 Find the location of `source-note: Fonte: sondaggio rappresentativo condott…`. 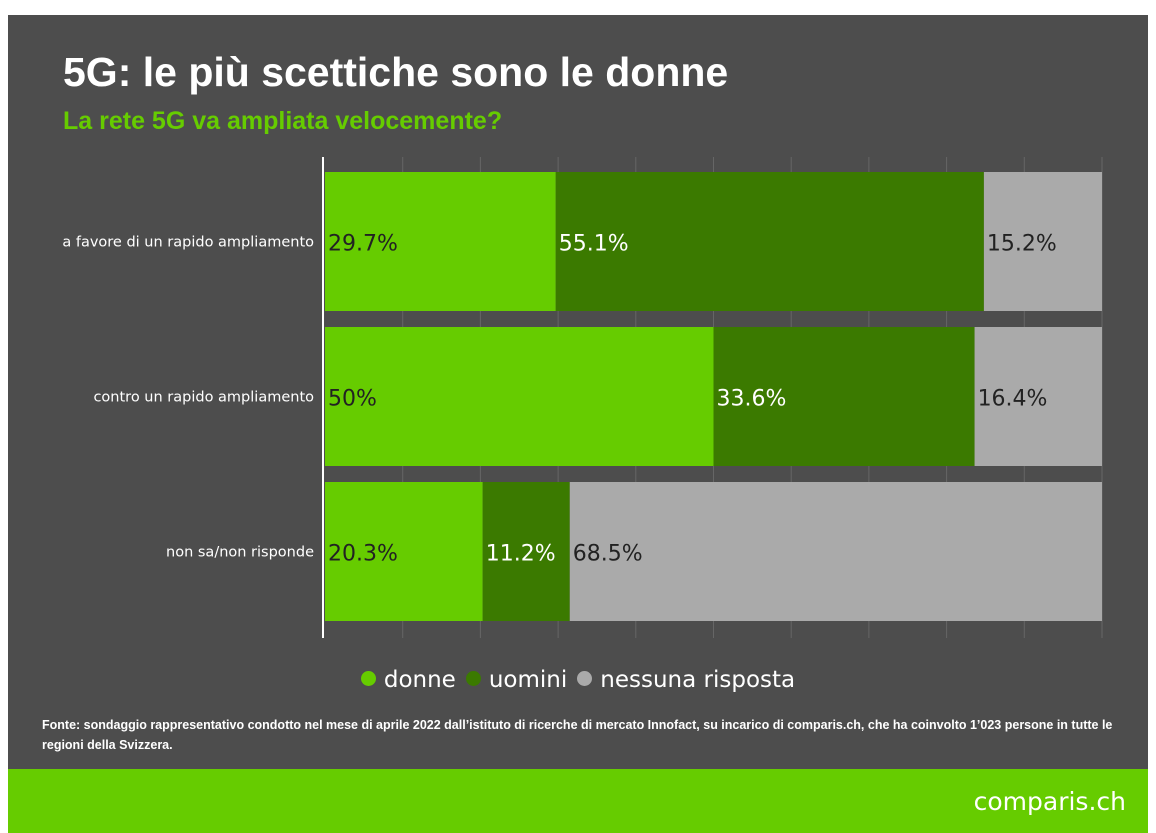

source-note: Fonte: sondaggio rappresentativo condott… is located at coordinates (577, 735).